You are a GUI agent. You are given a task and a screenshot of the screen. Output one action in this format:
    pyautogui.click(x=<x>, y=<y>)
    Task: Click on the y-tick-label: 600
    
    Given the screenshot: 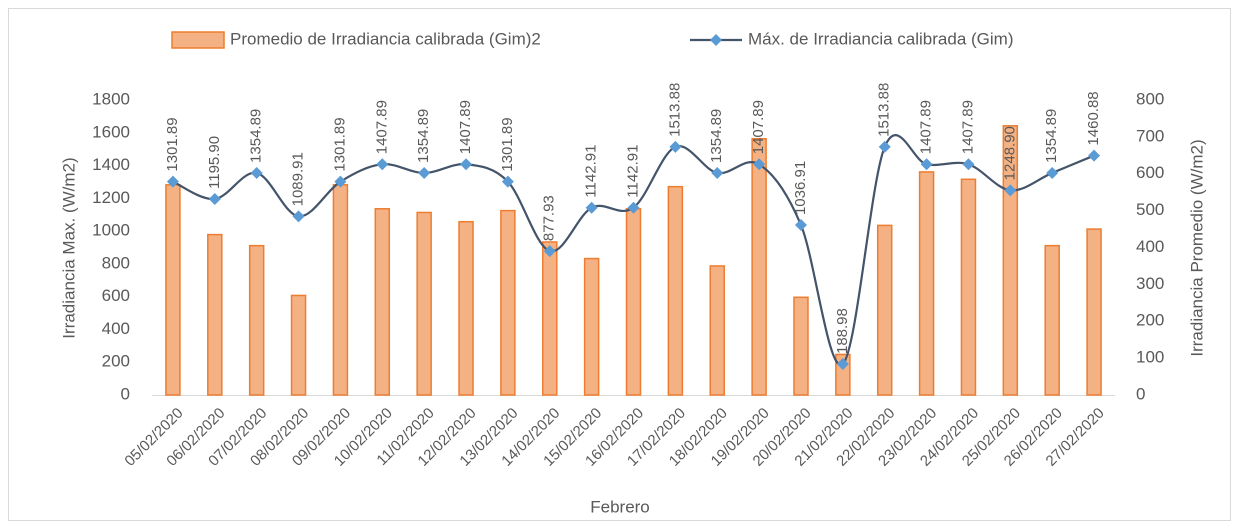 What is the action you would take?
    pyautogui.click(x=116, y=295)
    